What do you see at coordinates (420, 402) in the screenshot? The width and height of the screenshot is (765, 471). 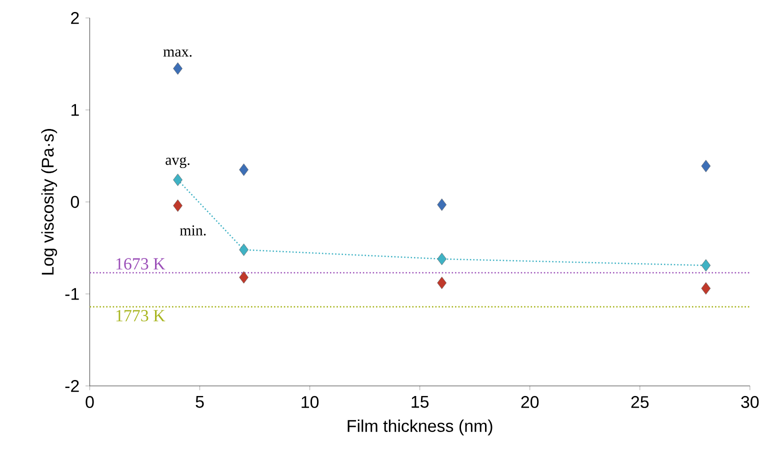 I see `x-tick-label: 15` at bounding box center [420, 402].